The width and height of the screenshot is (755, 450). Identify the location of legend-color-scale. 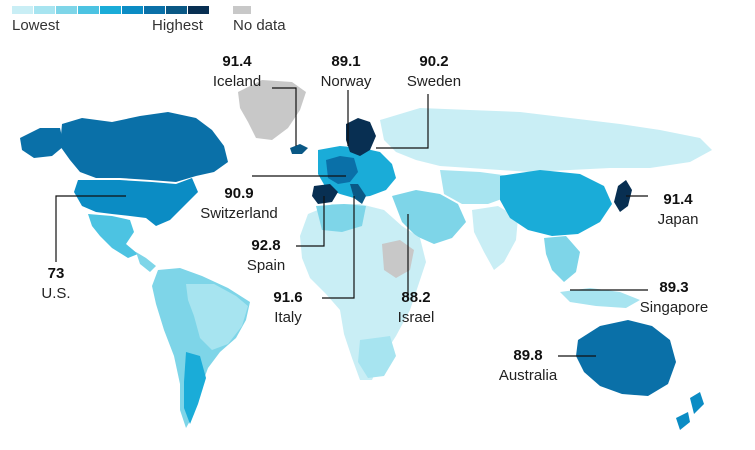
(111, 10).